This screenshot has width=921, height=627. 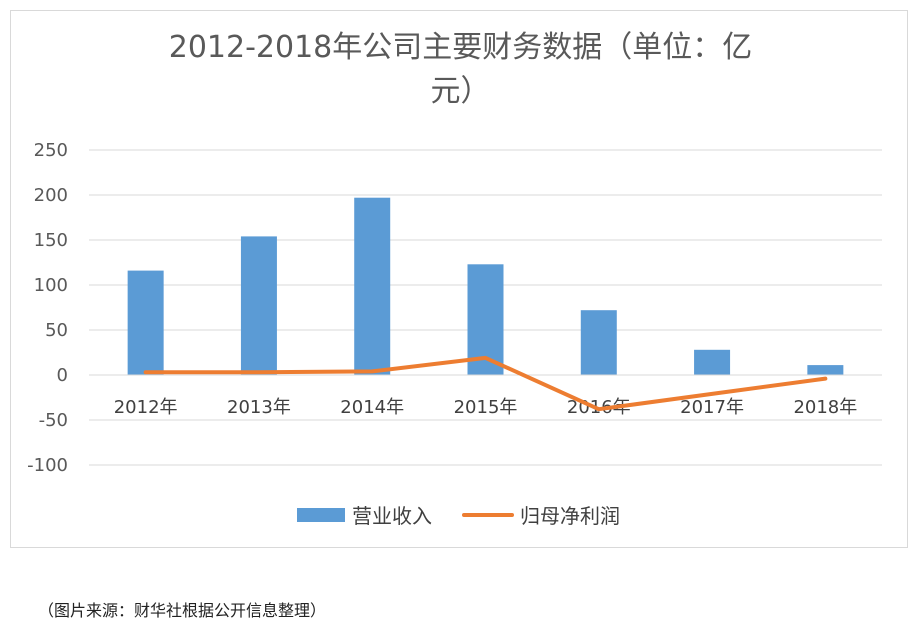 I want to click on x-tick-label: 2017年, so click(x=712, y=407).